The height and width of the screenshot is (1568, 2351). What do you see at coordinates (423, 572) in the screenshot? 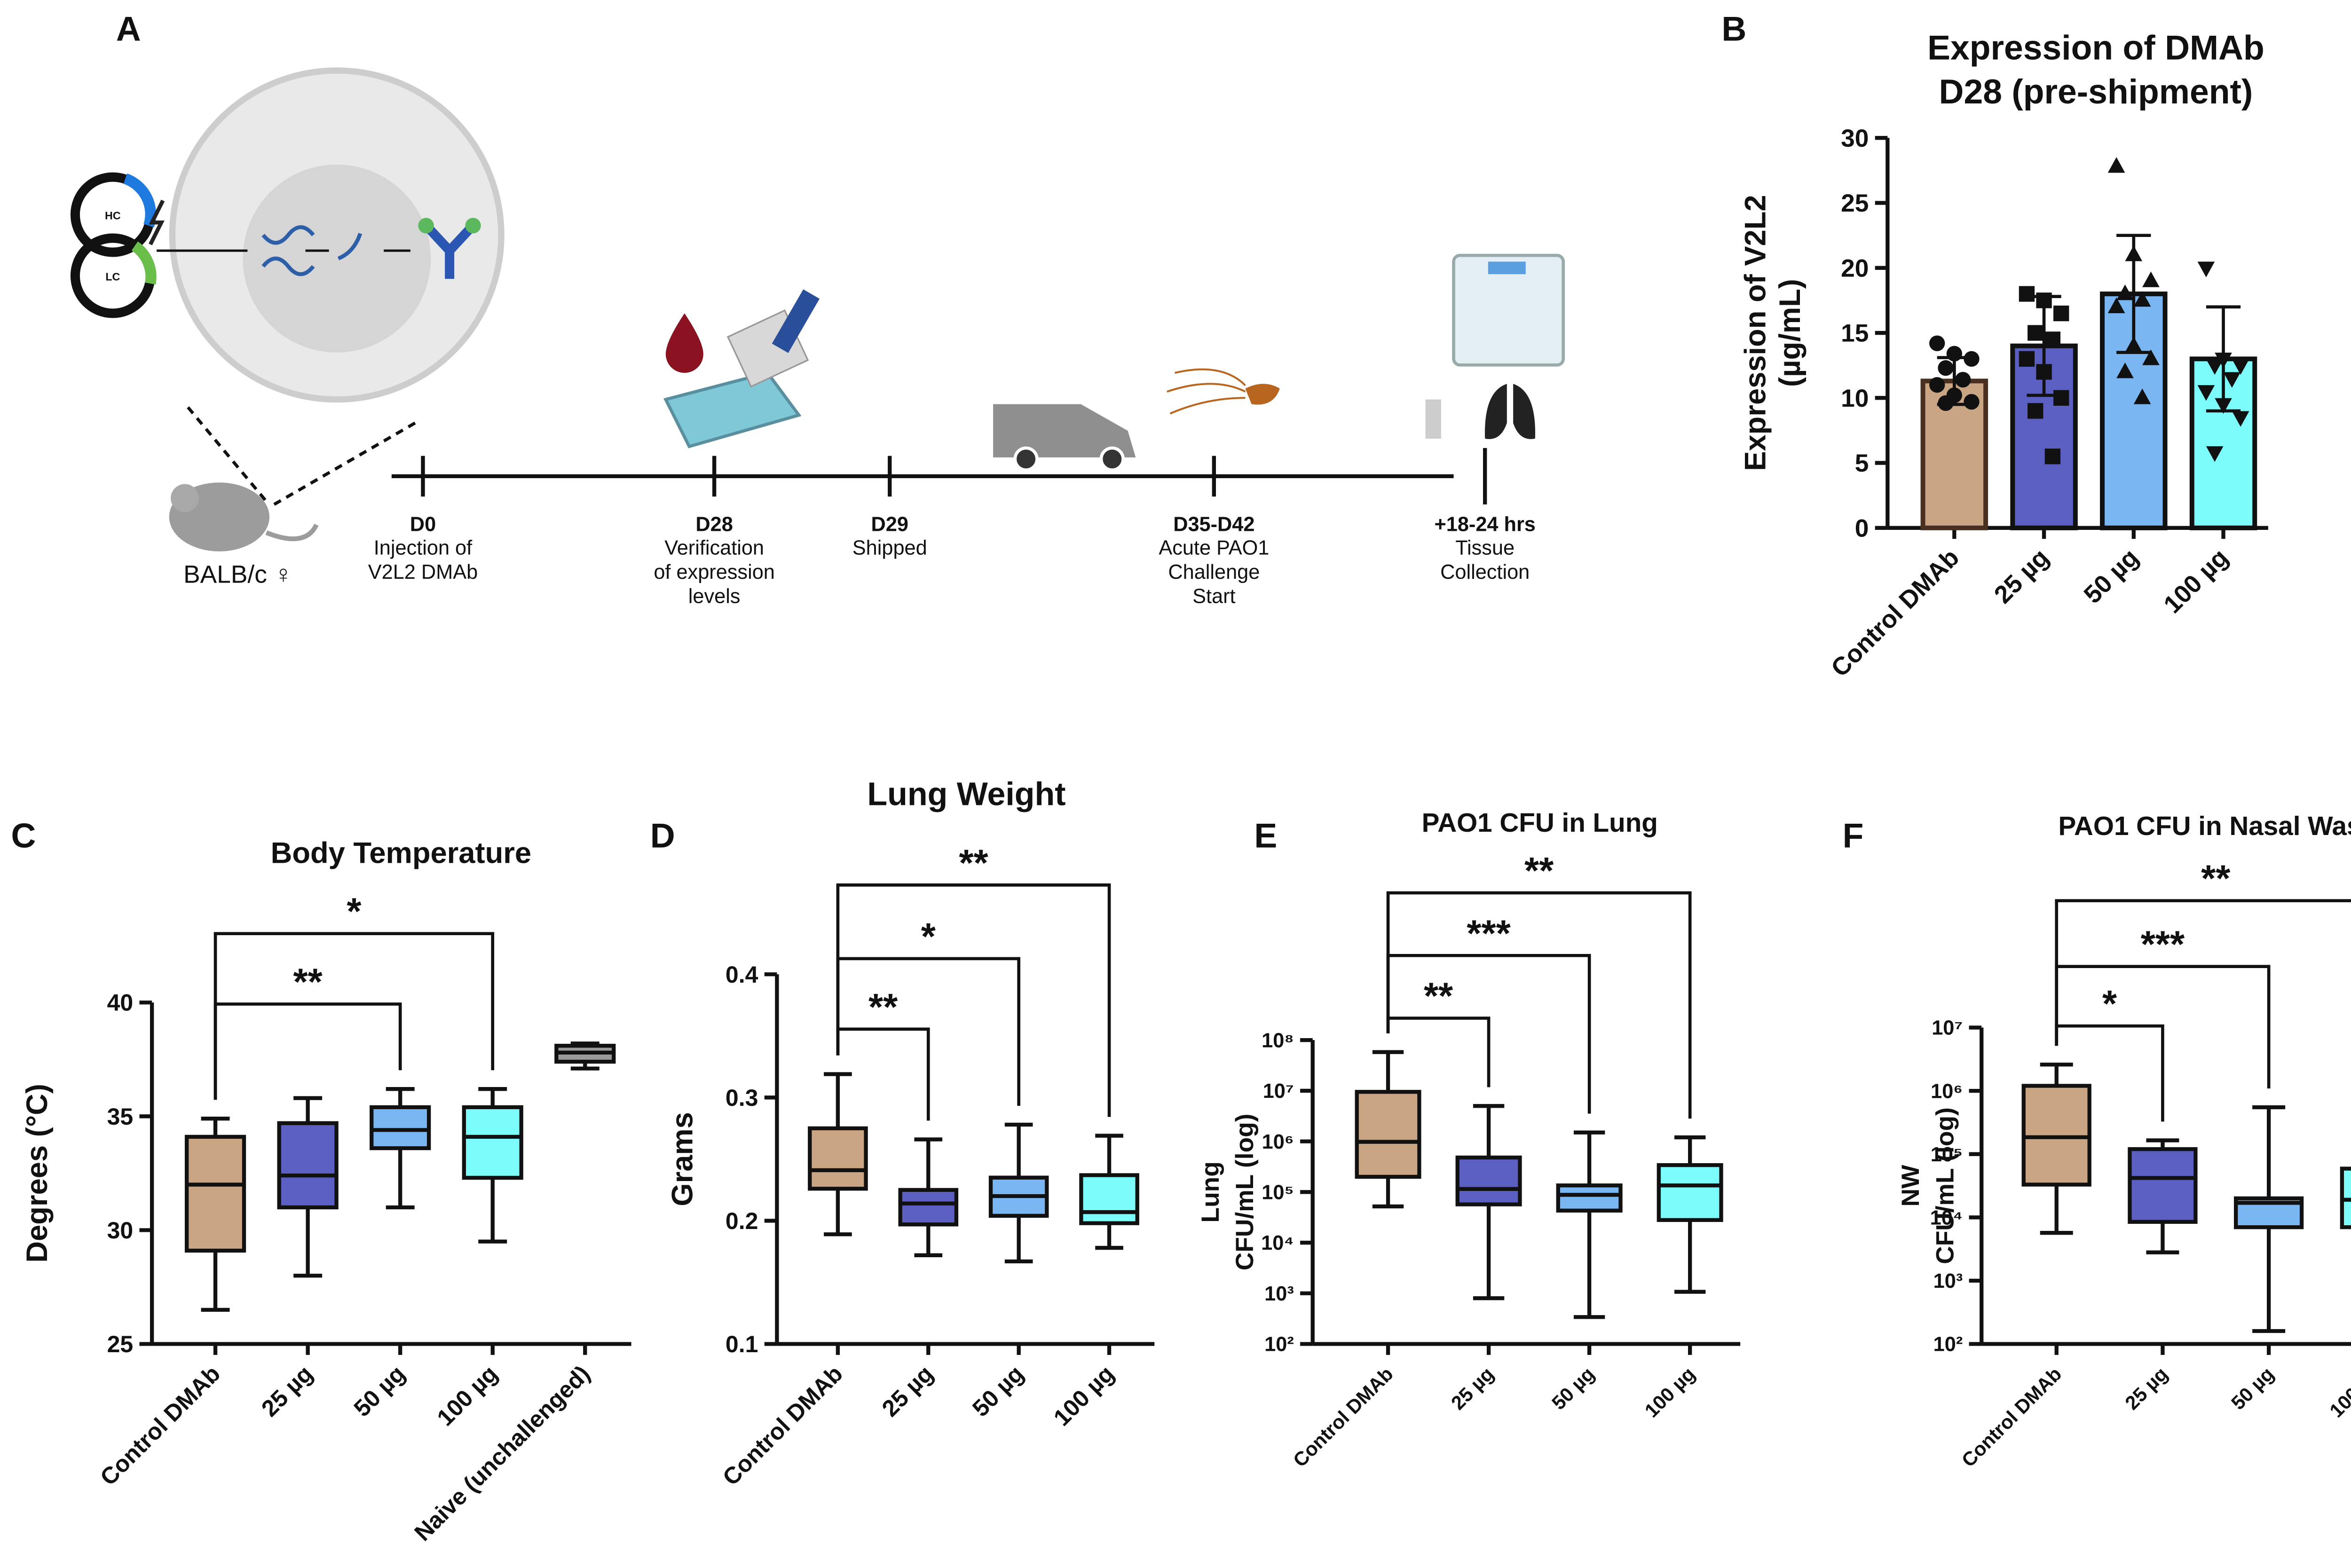
I see `timeline-text: V2L2 DMAb` at bounding box center [423, 572].